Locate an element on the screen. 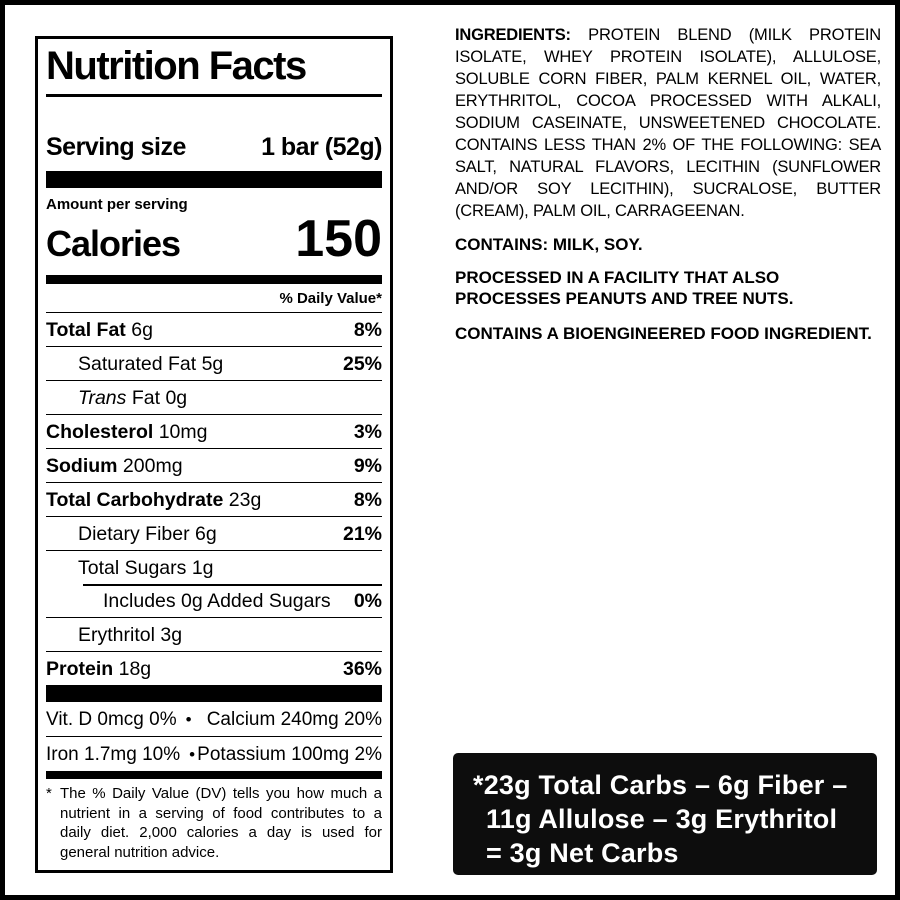  minerals-row-2: Iron 1.7mg 10% • Potassium 100mg 2% is located at coordinates (214, 753).